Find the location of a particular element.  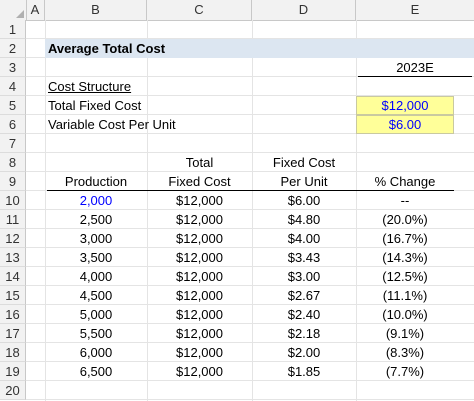

fixed-cost-label: Total Fixed Cost is located at coordinates (95, 105).